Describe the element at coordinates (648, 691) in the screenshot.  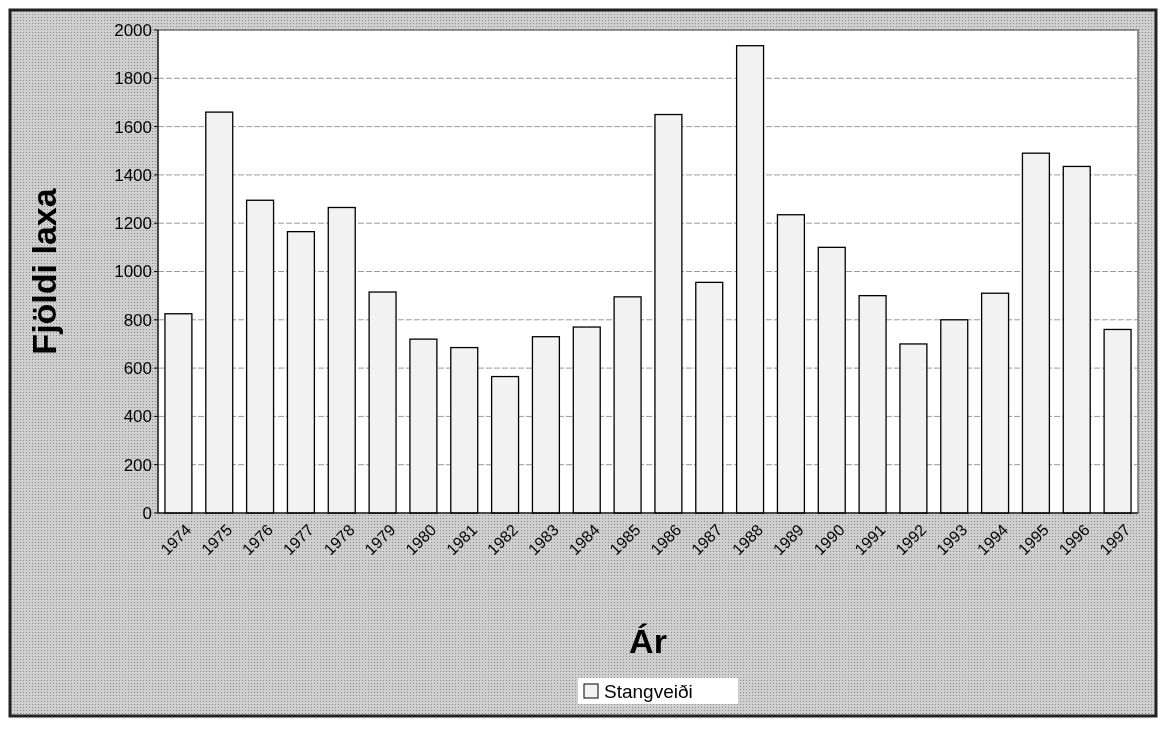
I see `legend-label: Stangveiði` at that location.